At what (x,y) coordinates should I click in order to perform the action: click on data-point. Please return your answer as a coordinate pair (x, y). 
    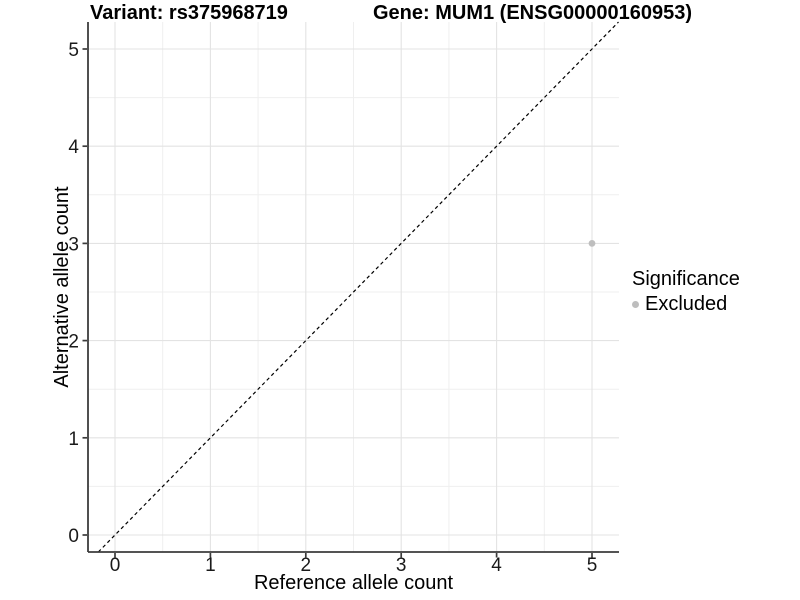
    Looking at the image, I should click on (592, 243).